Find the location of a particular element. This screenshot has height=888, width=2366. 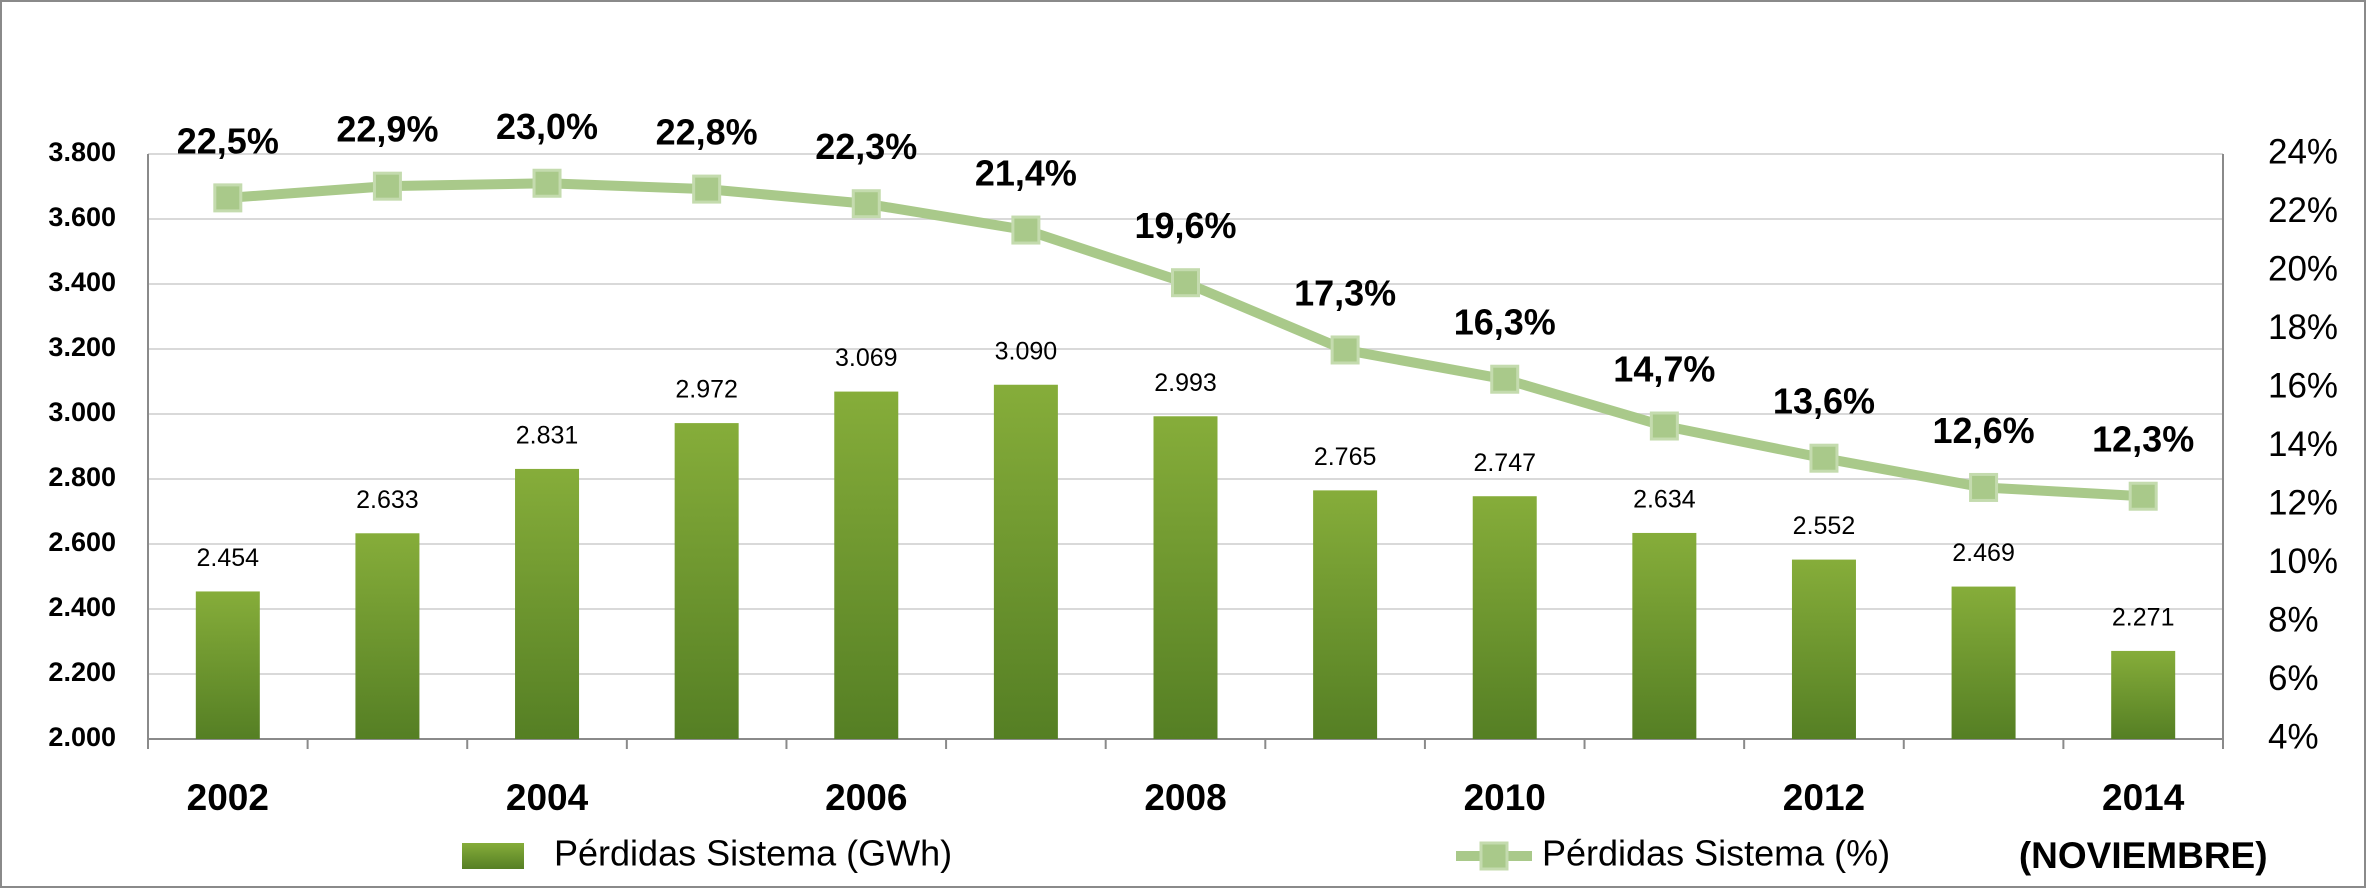

x-tick-label: 2010 is located at coordinates (1505, 797).